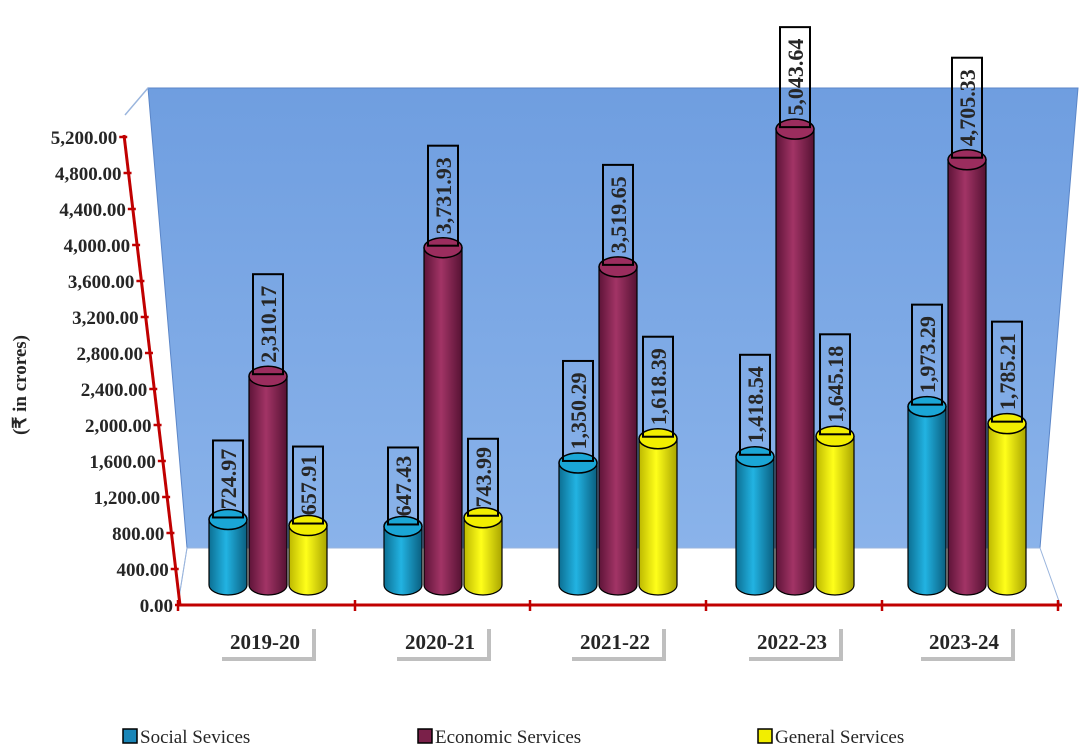 The width and height of the screenshot is (1082, 748). What do you see at coordinates (508, 737) in the screenshot?
I see `legend-label-economic: Economic Services` at bounding box center [508, 737].